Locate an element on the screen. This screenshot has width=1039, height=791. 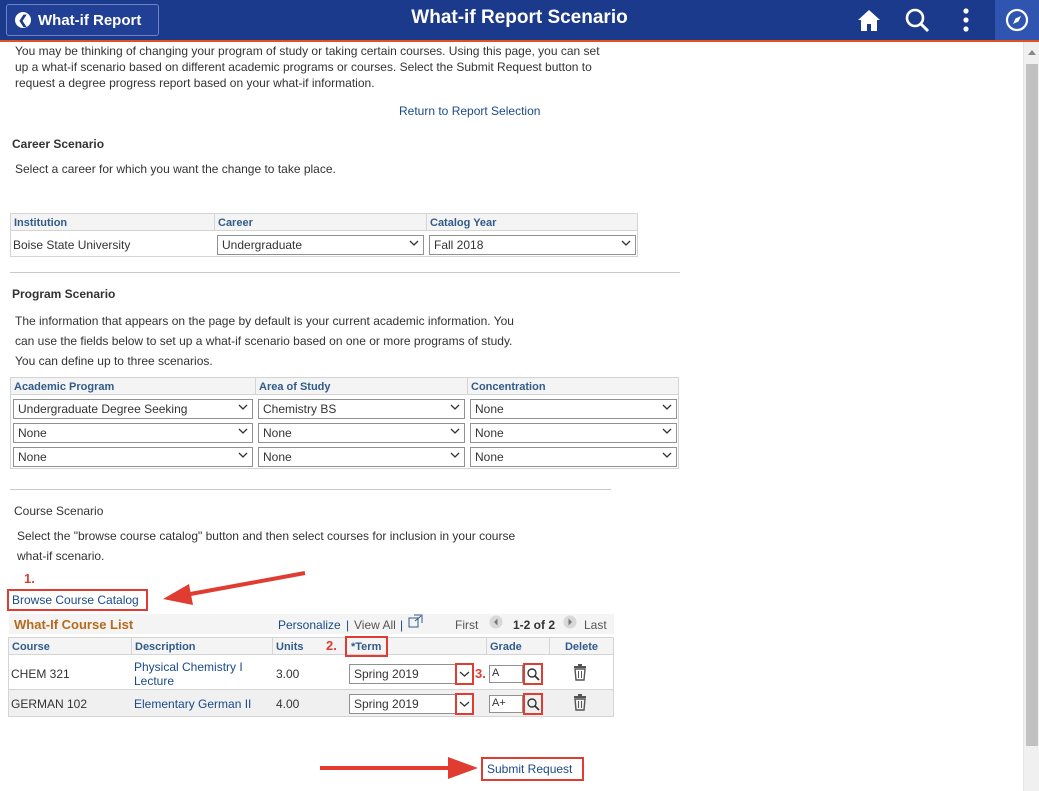
col-academic-program: Academic Program is located at coordinates (132, 386).